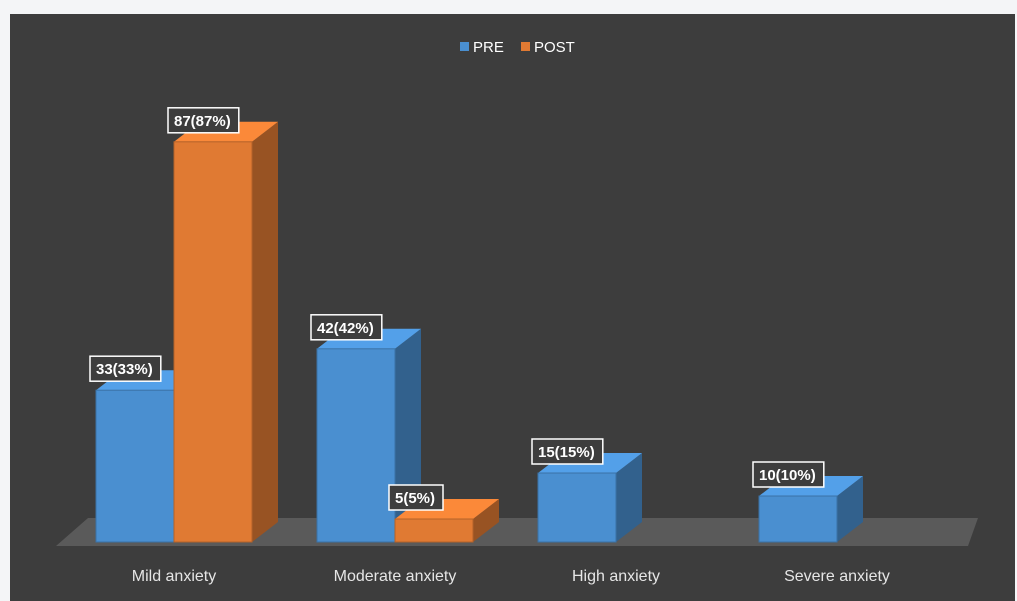 The image size is (1017, 601). I want to click on data-label-text: 15(15%), so click(566, 452).